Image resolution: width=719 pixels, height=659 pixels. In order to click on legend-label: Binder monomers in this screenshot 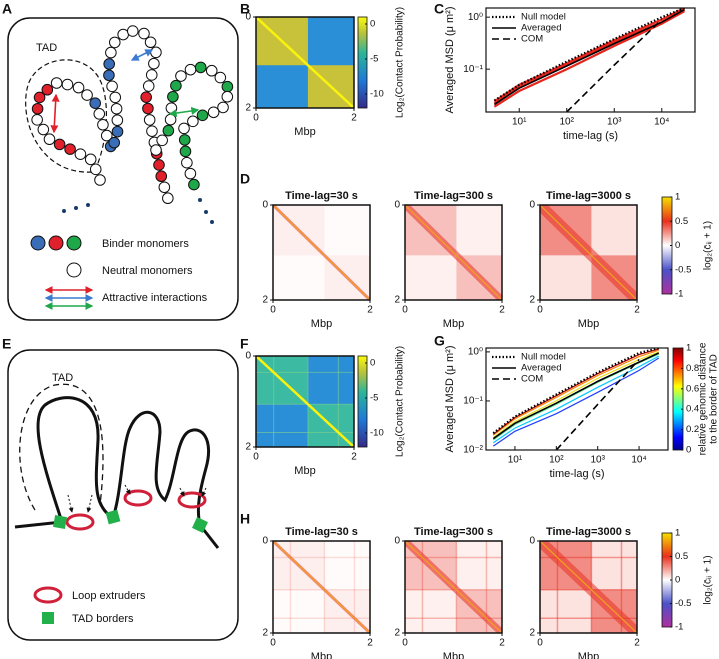, I will do `click(145, 244)`.